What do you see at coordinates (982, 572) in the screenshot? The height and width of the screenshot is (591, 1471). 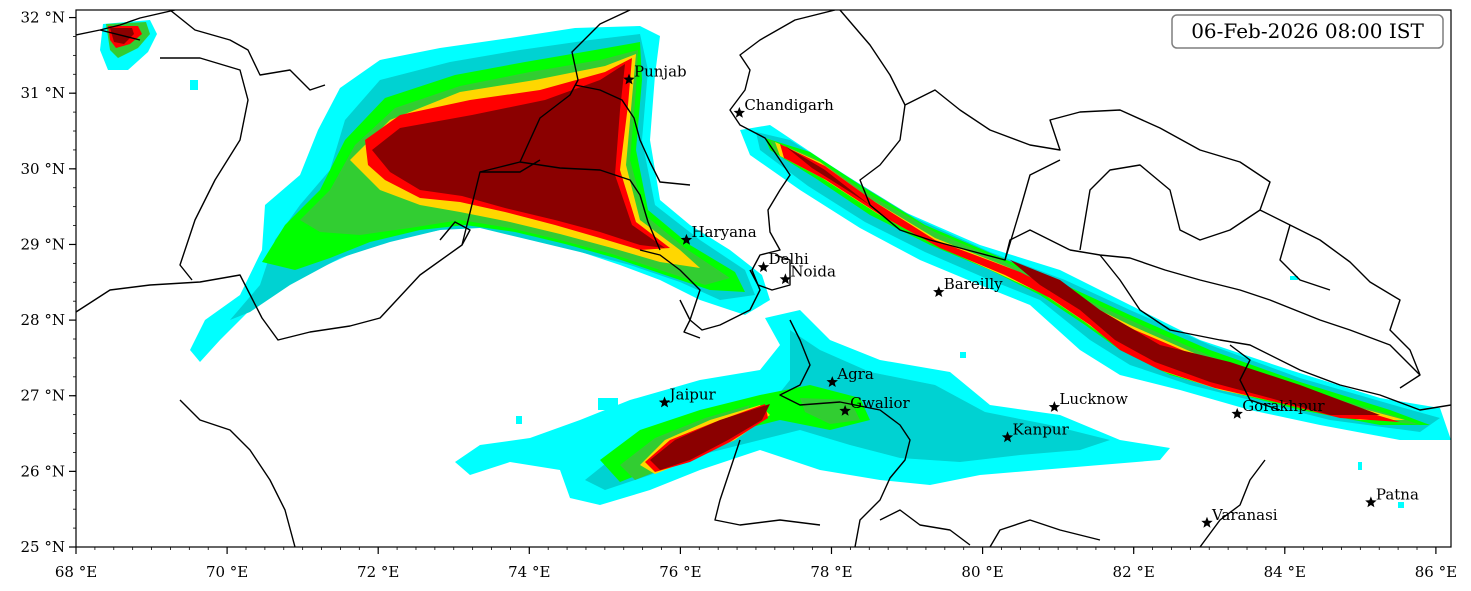 I see `lon-tick-label: 80 °E` at bounding box center [982, 572].